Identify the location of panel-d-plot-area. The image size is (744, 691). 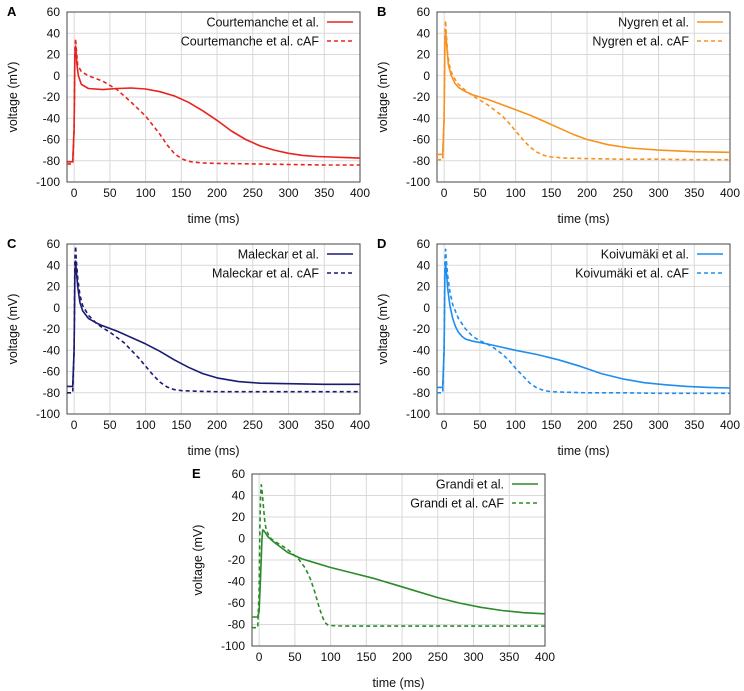
(583, 329).